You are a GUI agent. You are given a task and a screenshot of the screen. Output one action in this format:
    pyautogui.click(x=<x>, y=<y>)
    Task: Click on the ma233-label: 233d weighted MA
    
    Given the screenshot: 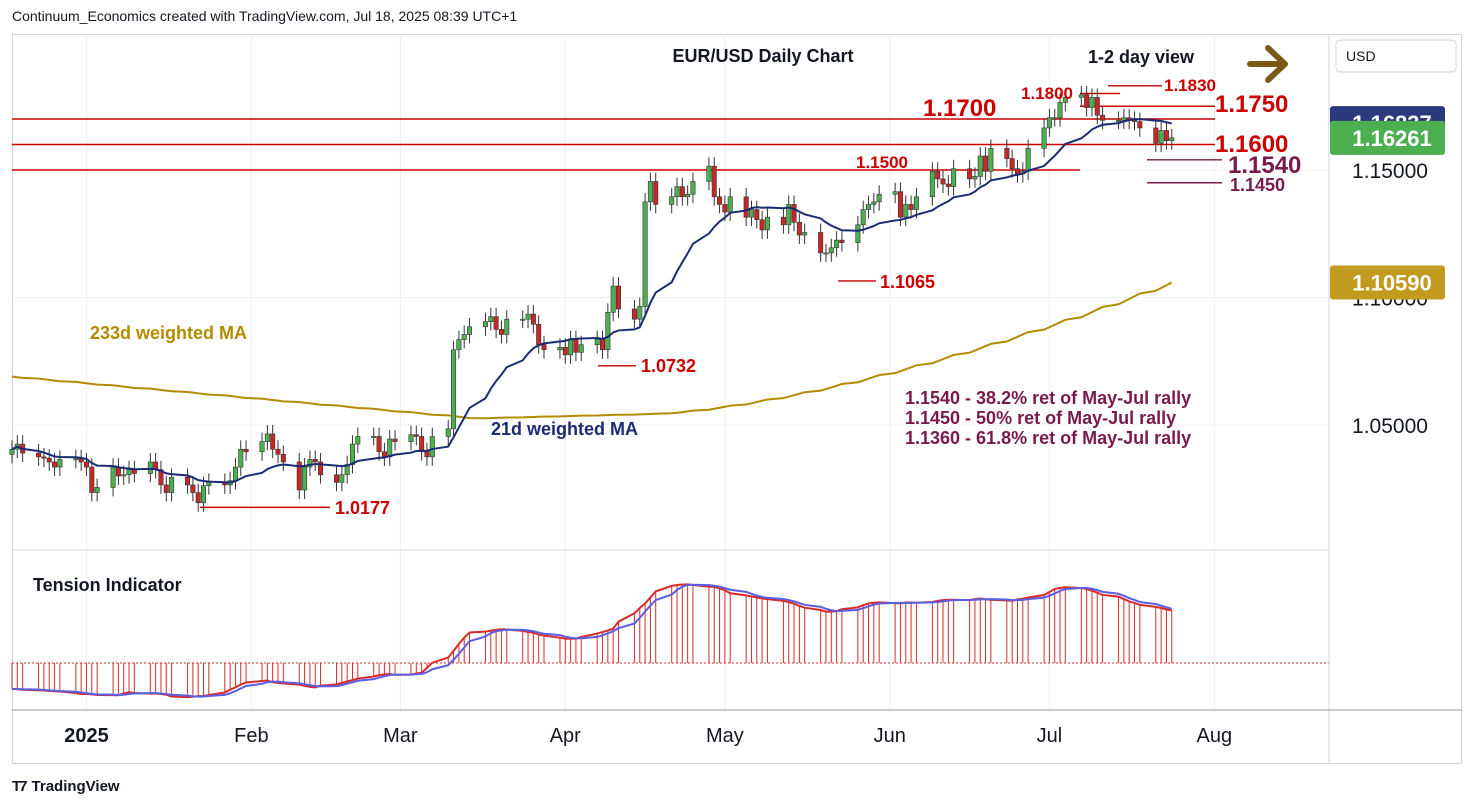 What is the action you would take?
    pyautogui.click(x=168, y=333)
    